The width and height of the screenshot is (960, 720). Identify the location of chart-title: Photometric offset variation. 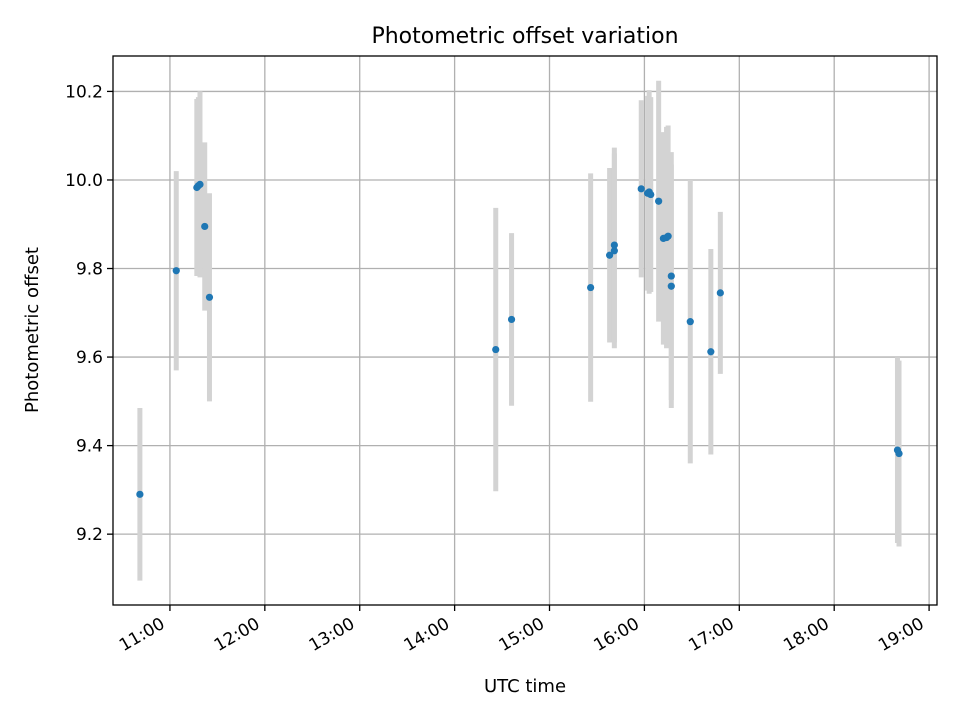
(524, 36).